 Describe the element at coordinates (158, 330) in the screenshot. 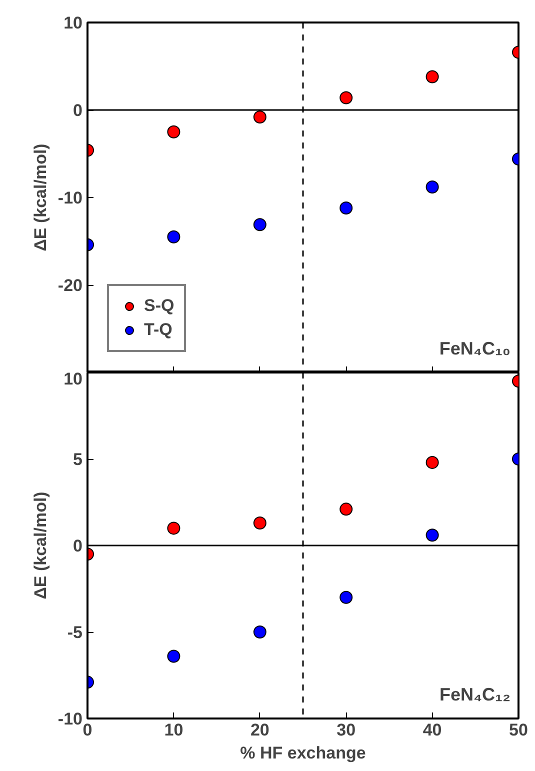

I see `legend-label: T-Q` at that location.